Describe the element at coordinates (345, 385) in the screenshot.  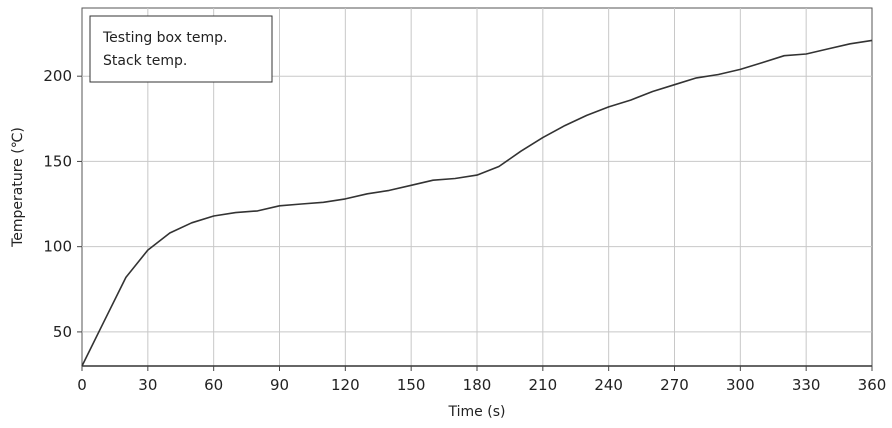
I see `x-tick-label: 120` at that location.